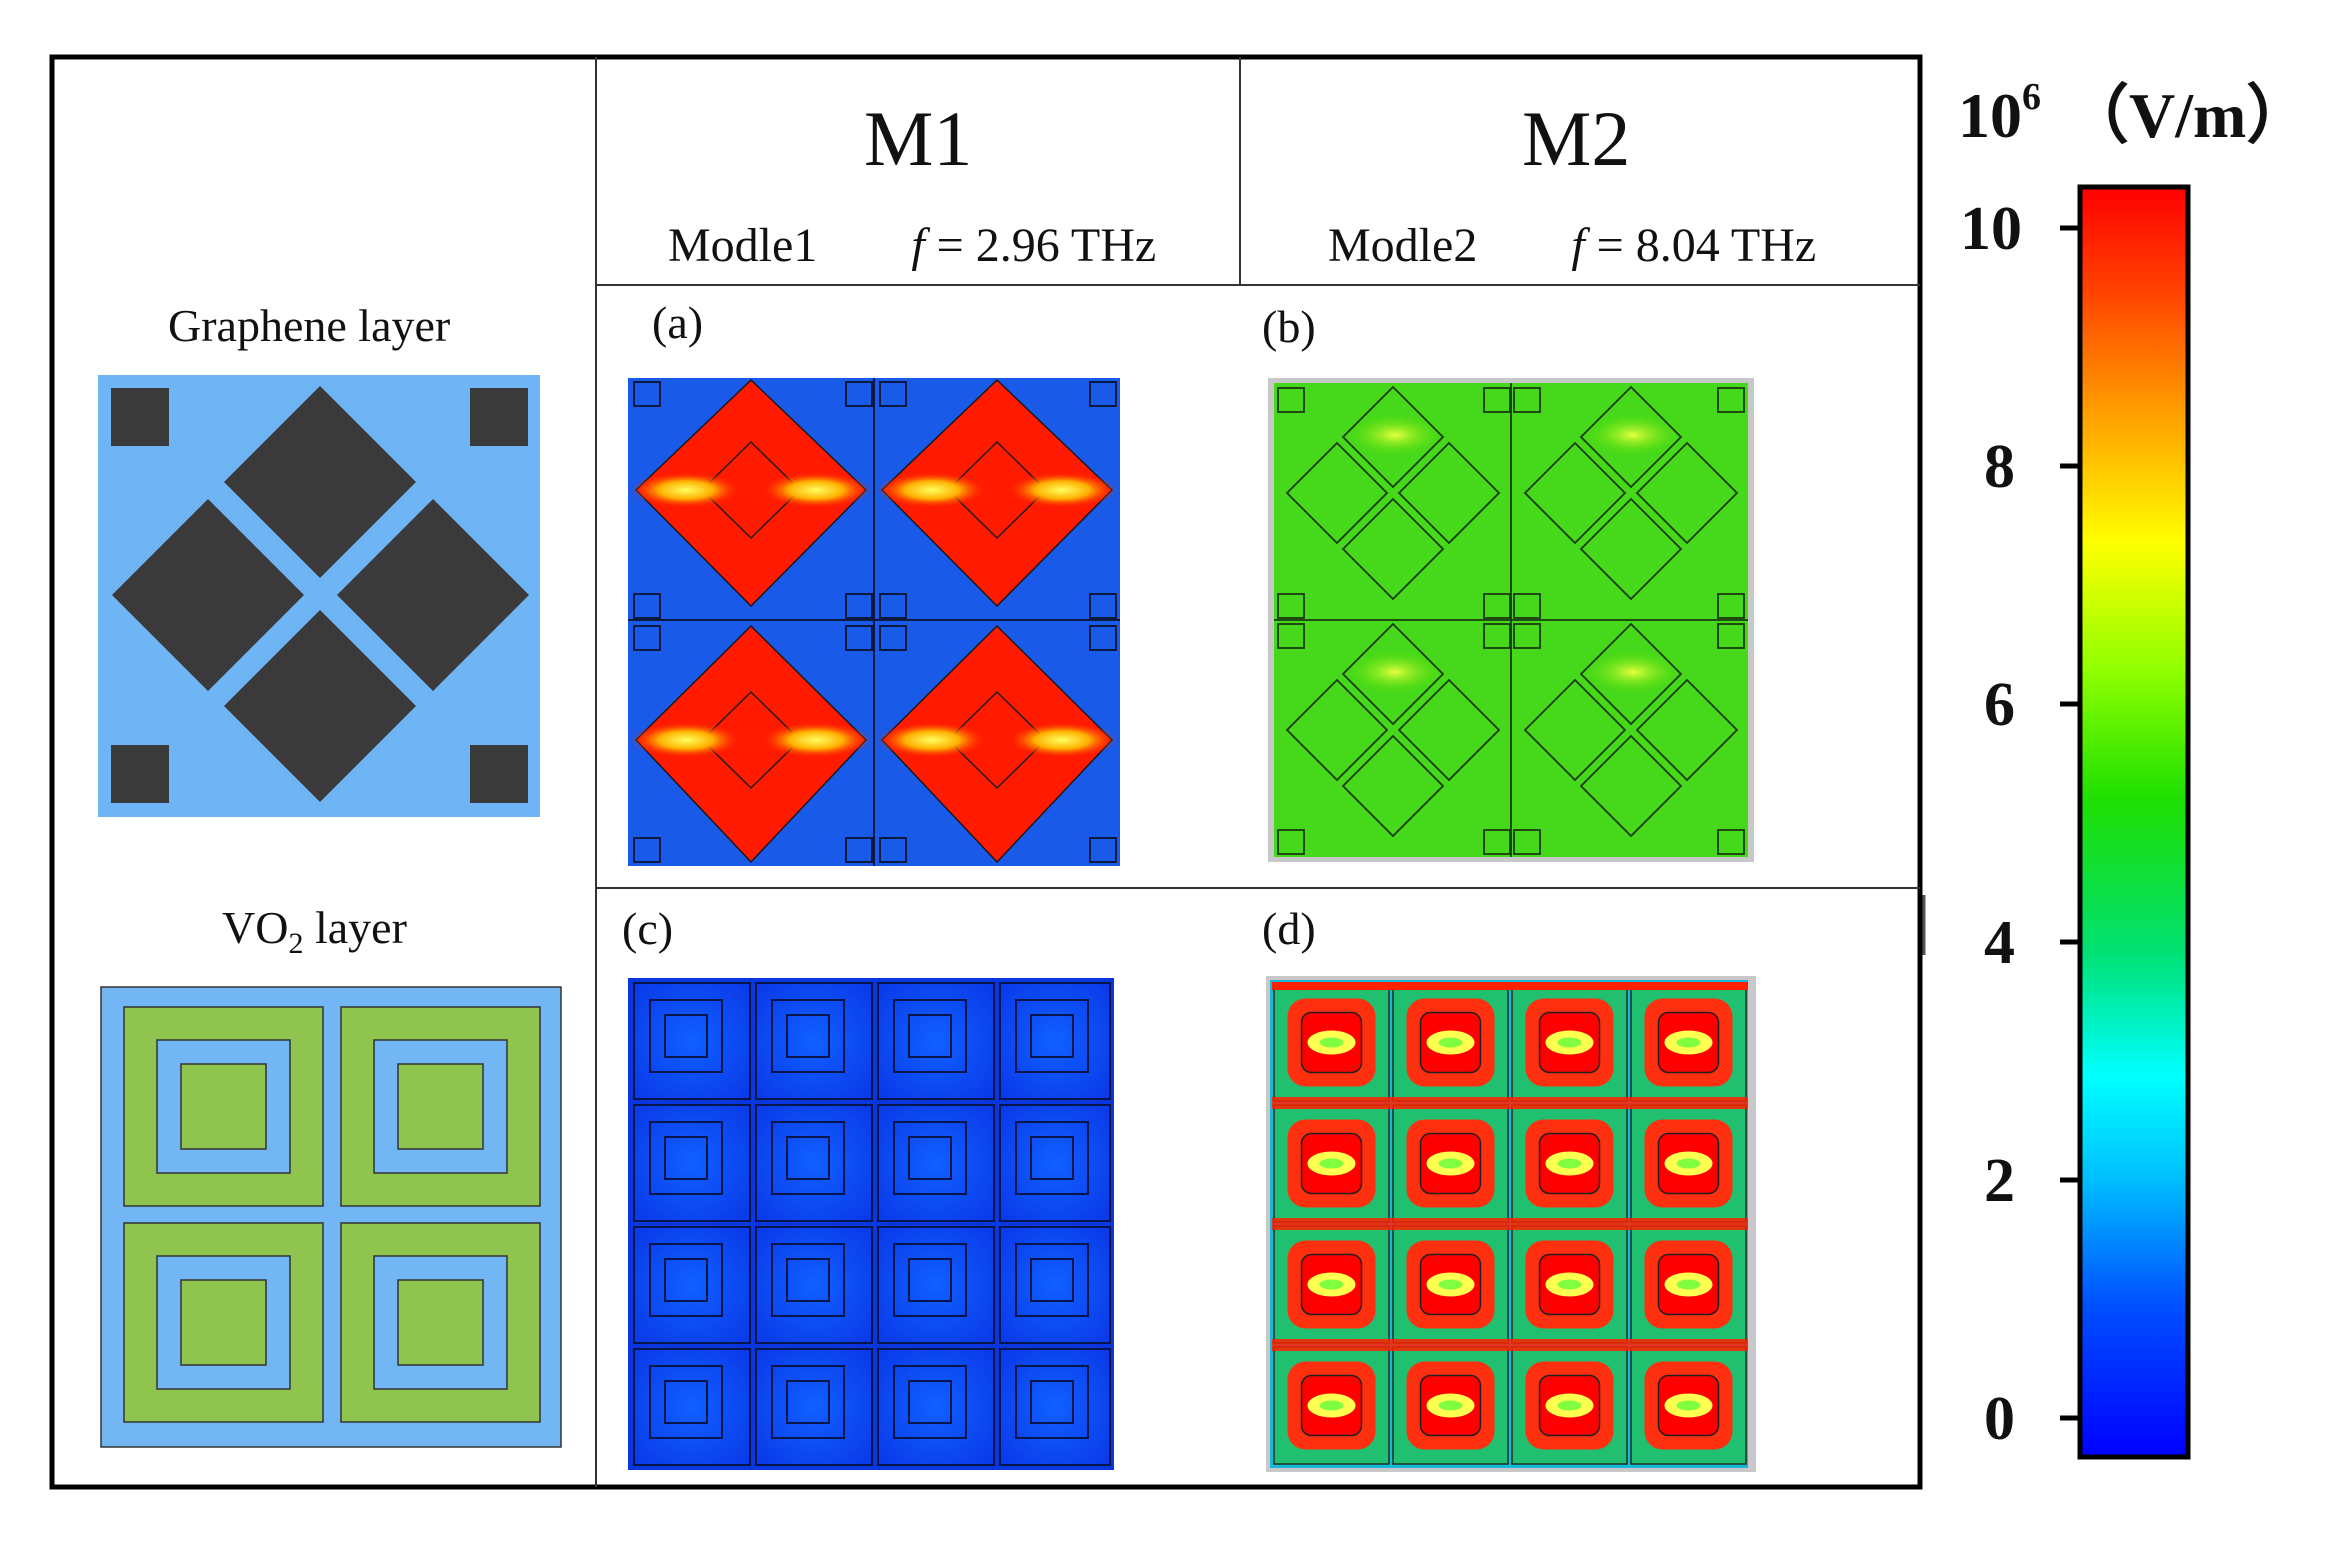 This screenshot has height=1550, width=2341. What do you see at coordinates (918, 138) in the screenshot?
I see `column-title-m1: M1` at bounding box center [918, 138].